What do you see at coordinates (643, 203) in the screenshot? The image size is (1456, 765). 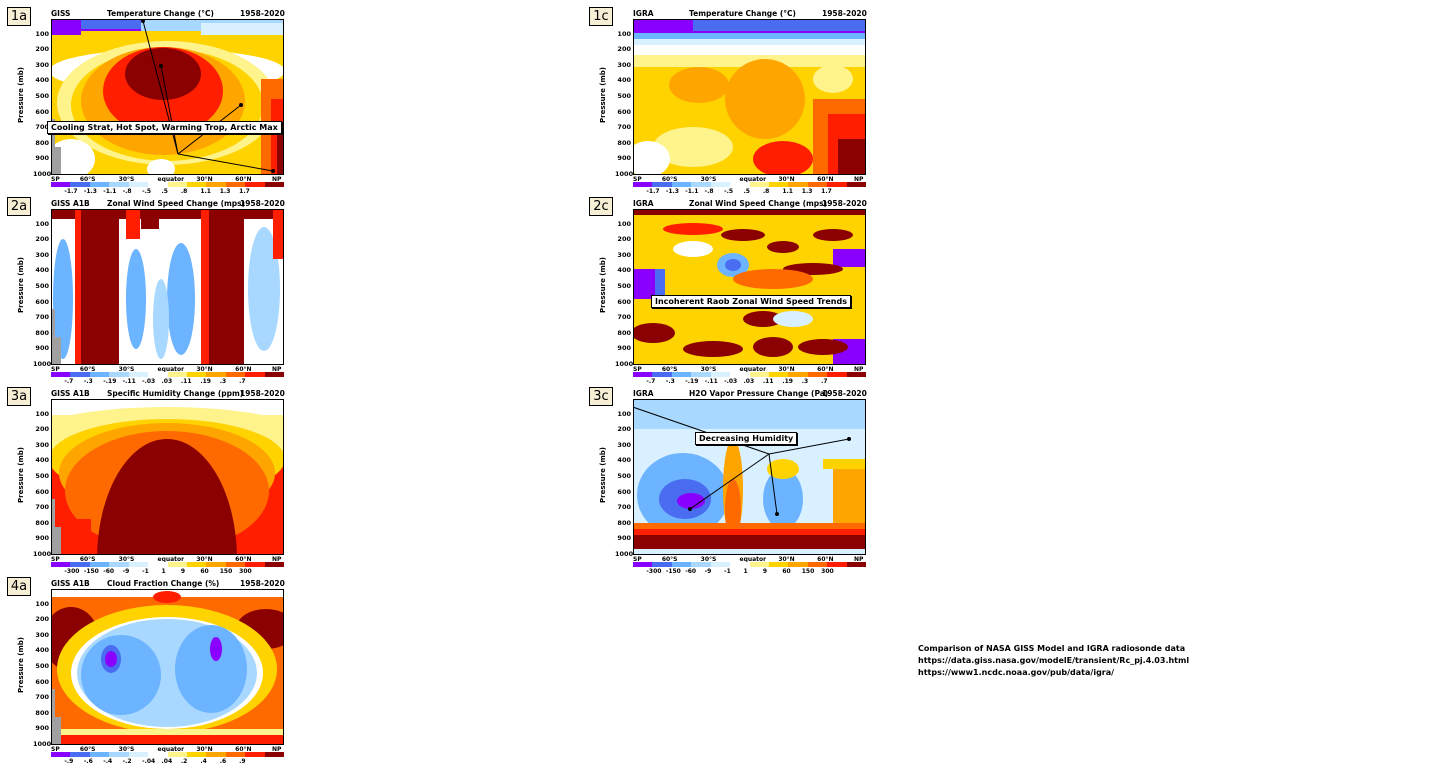 I see `panel-source-2c: IGRA` at bounding box center [643, 203].